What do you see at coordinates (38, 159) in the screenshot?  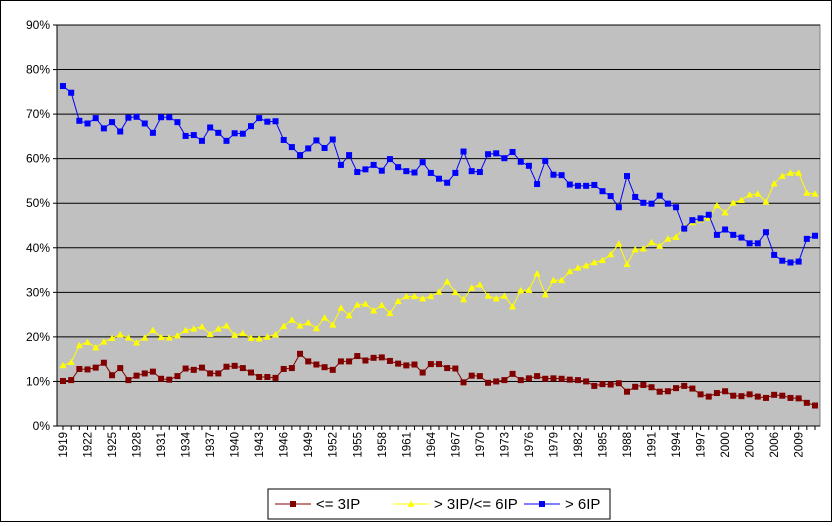 I see `y-tick-label: 60%` at bounding box center [38, 159].